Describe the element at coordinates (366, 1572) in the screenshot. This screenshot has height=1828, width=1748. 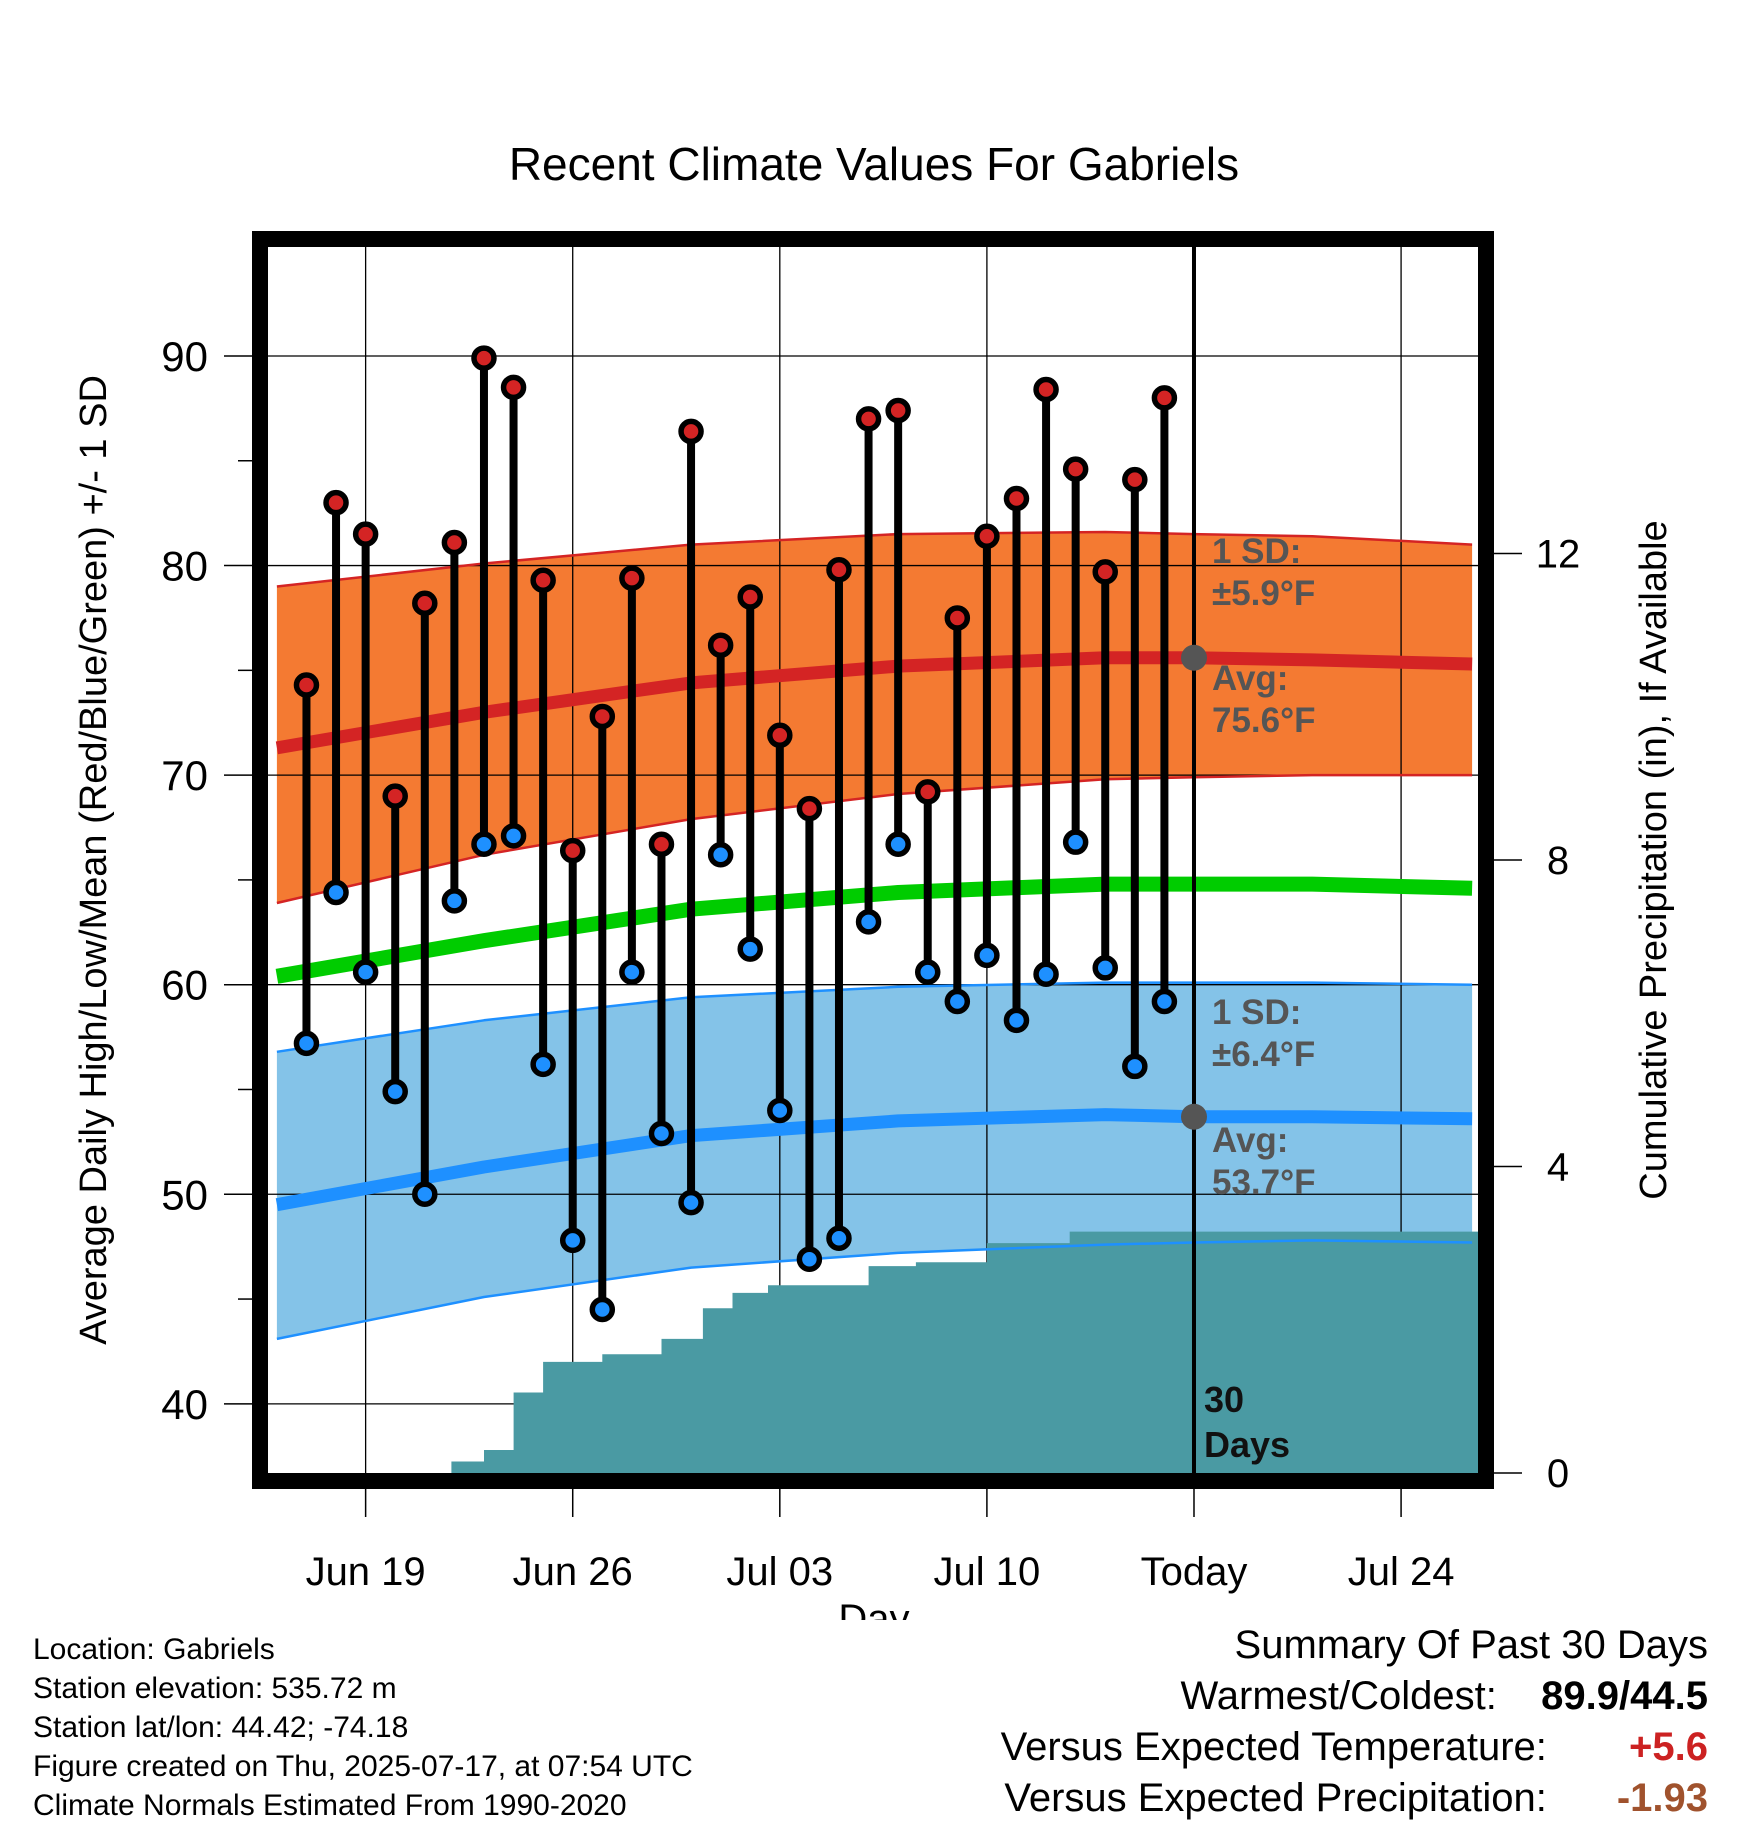
I see `x-tick-label-0: Jun 19` at that location.